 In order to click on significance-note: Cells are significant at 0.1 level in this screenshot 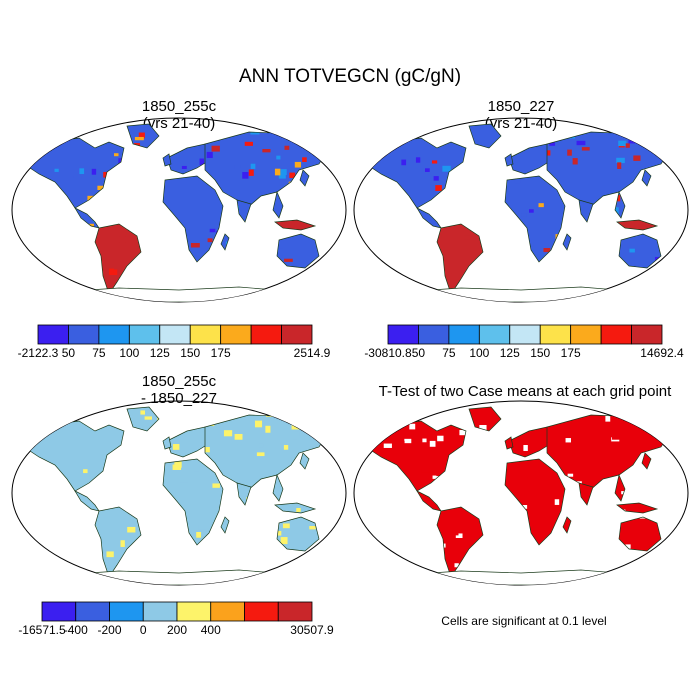, I will do `click(523, 621)`.